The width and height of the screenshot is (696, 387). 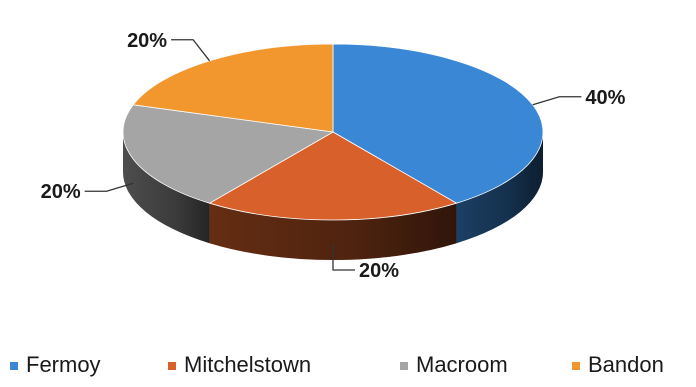 What do you see at coordinates (63, 364) in the screenshot?
I see `legend-label-fermoy: Fermoy` at bounding box center [63, 364].